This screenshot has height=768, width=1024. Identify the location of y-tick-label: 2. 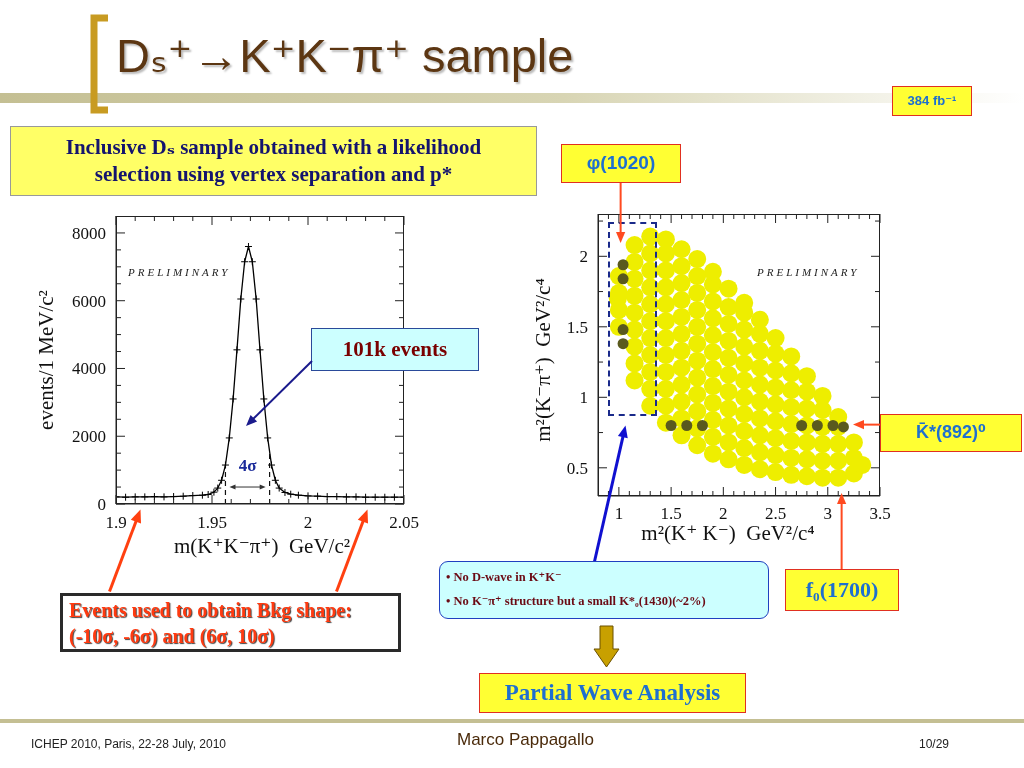
(583, 257).